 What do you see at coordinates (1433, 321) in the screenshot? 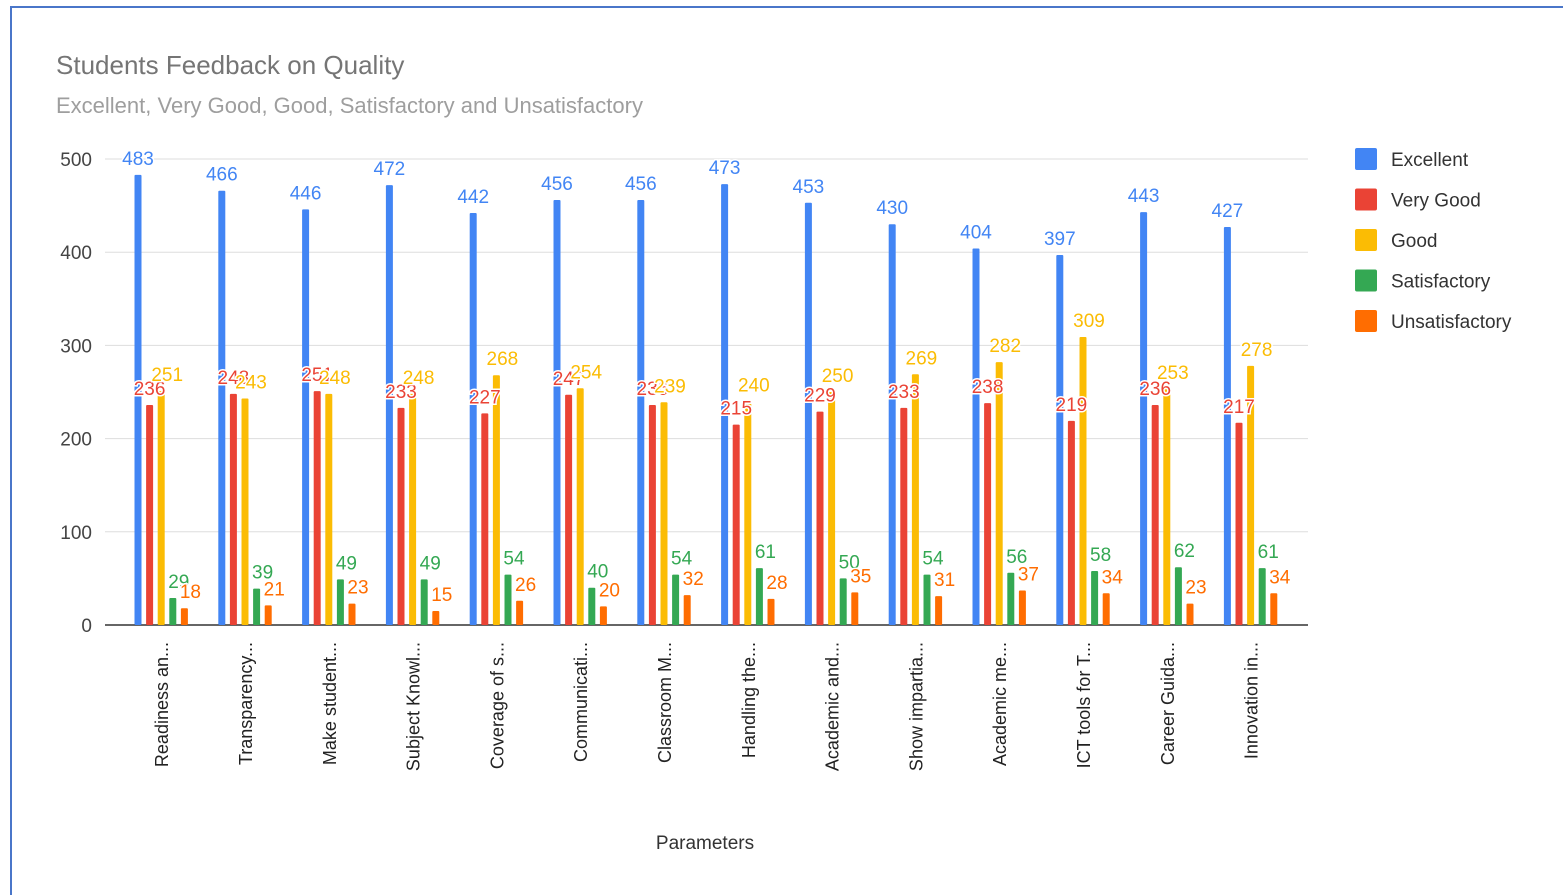
I see `legend-item-unsatisfactory: Unsatisfactory` at bounding box center [1433, 321].